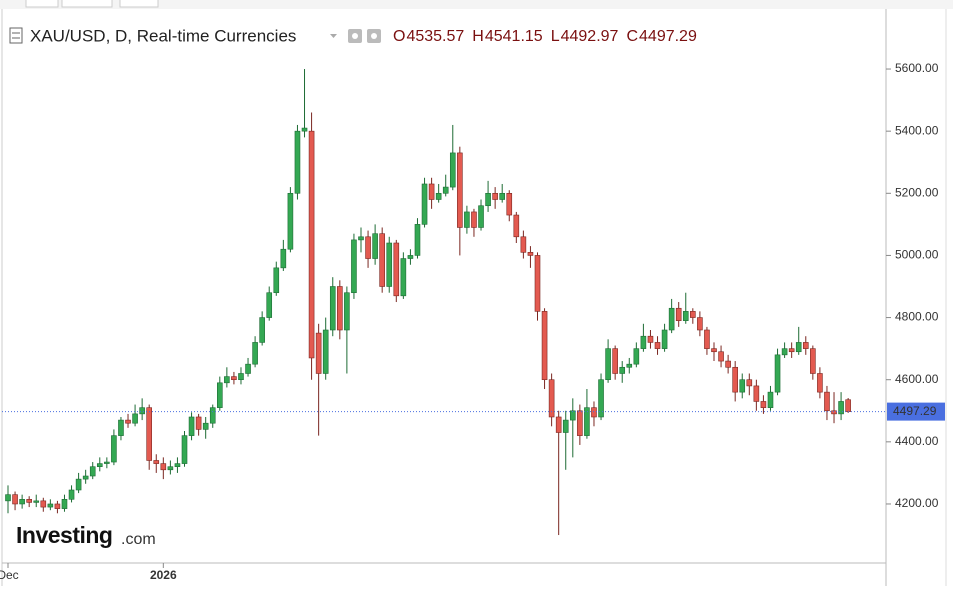 This screenshot has width=953, height=591. What do you see at coordinates (9, 575) in the screenshot?
I see `x-tick-label: Dec` at bounding box center [9, 575].